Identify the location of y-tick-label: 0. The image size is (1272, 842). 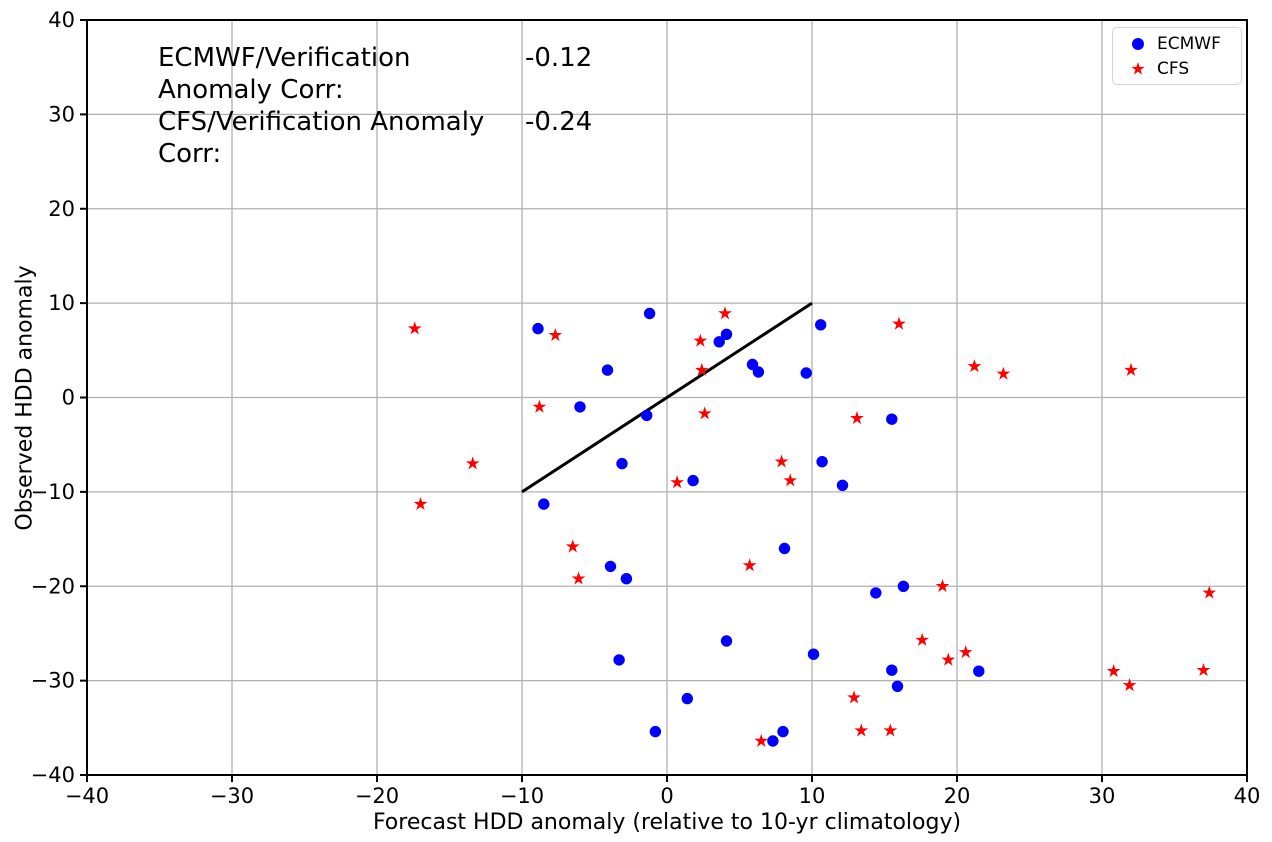
(68, 398).